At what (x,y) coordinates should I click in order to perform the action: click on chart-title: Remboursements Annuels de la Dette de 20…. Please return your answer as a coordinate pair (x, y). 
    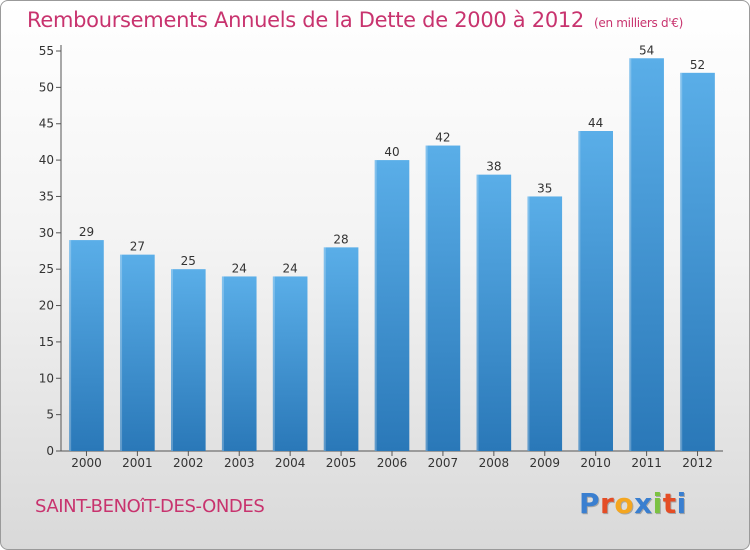
    Looking at the image, I should click on (355, 20).